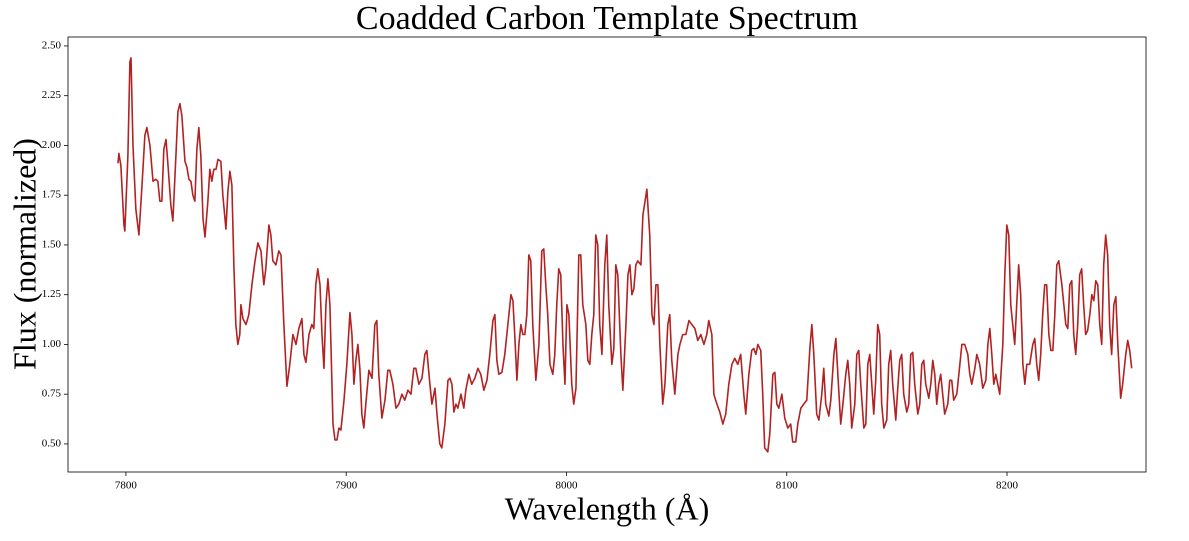  I want to click on x-tick-label: 7800, so click(126, 486).